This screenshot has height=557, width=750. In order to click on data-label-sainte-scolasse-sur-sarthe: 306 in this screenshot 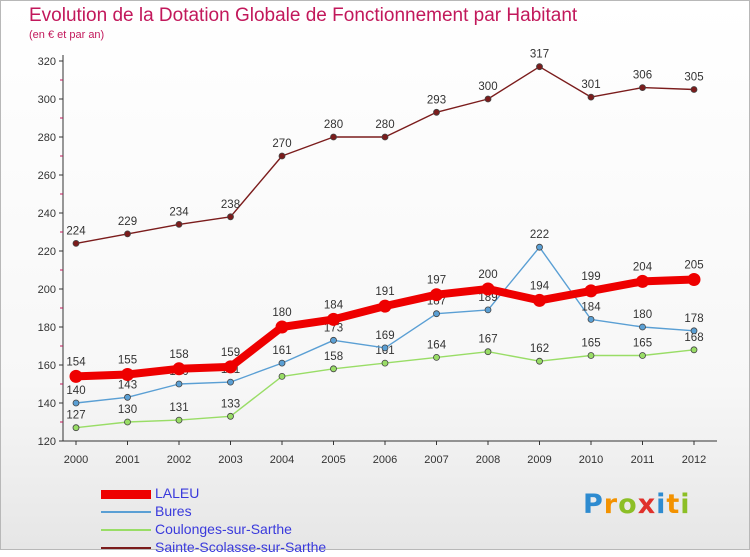, I will do `click(642, 76)`.